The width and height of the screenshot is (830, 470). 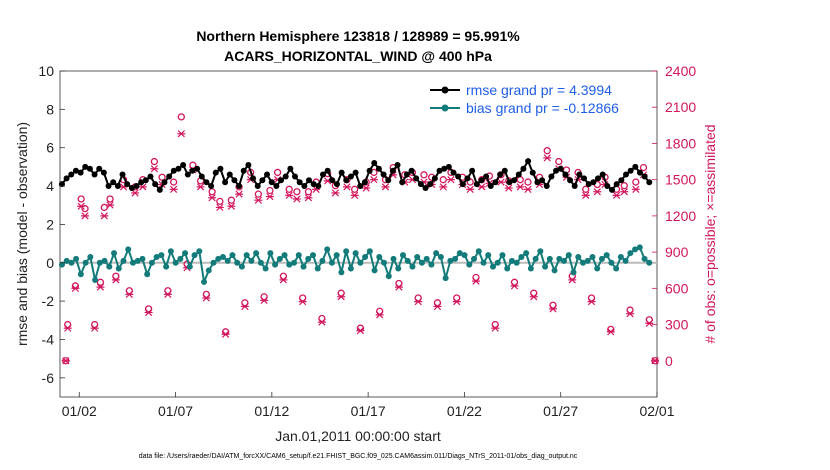 What do you see at coordinates (358, 56) in the screenshot?
I see `chart-title-line-2: ACARS_HORIZONTAL_WIND @ 400 hPa` at bounding box center [358, 56].